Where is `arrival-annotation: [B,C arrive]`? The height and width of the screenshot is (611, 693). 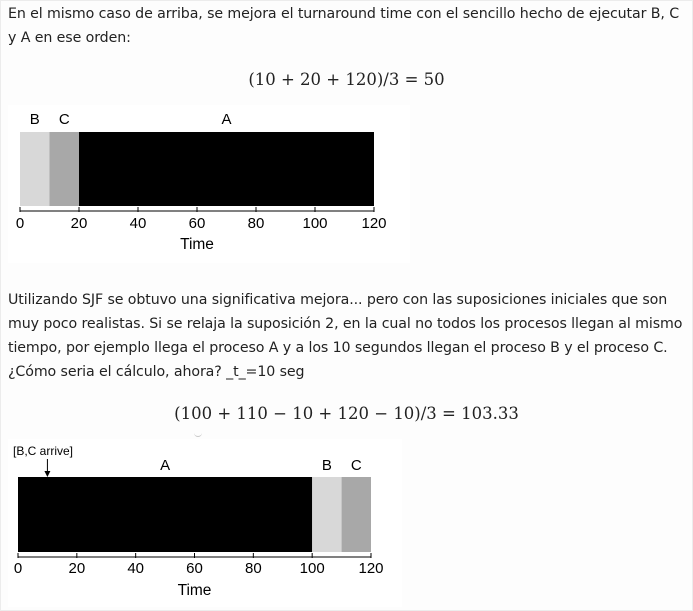 arrival-annotation: [B,C arrive] is located at coordinates (43, 451).